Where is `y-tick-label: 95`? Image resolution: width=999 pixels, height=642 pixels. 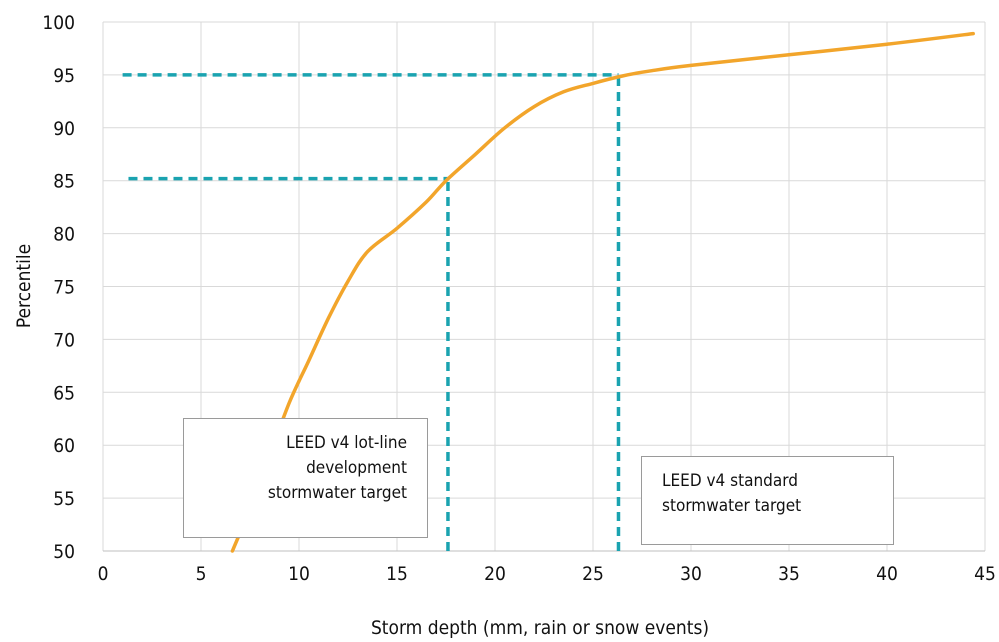
y-tick-label: 95 is located at coordinates (64, 76).